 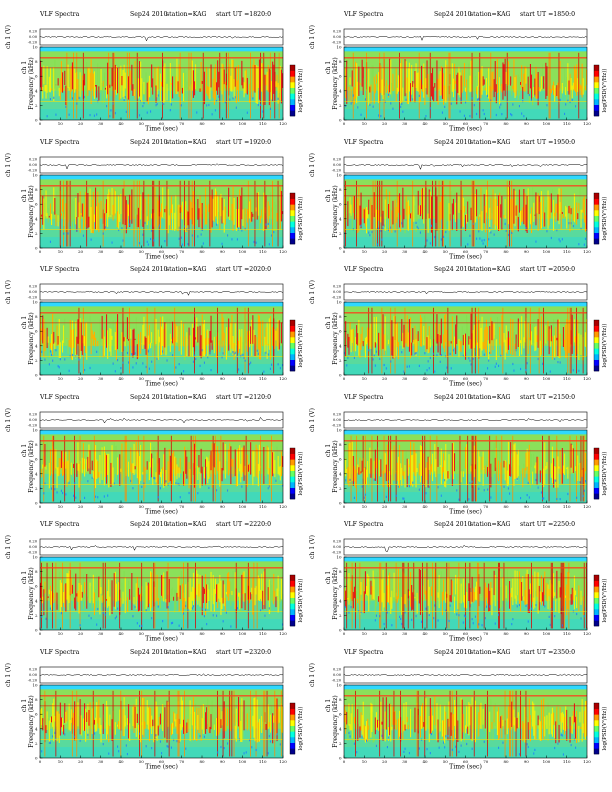 What do you see at coordinates (33, 298) in the screenshot?
I see `trace-tick-label: -0.20` at bounding box center [33, 298].